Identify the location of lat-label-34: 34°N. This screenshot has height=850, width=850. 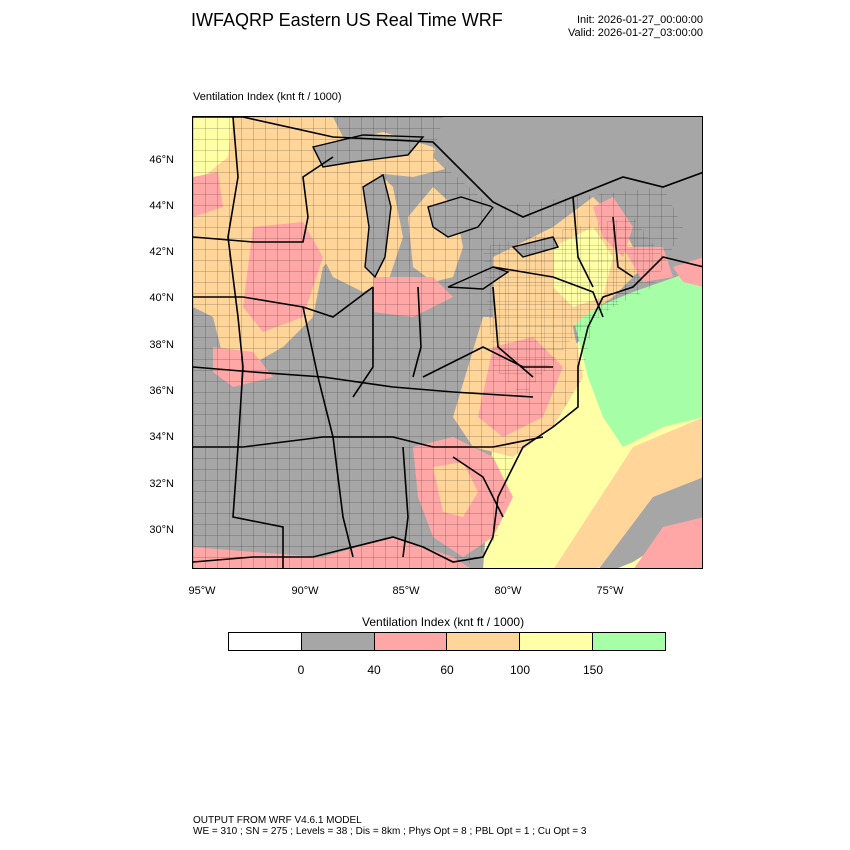
(161, 437).